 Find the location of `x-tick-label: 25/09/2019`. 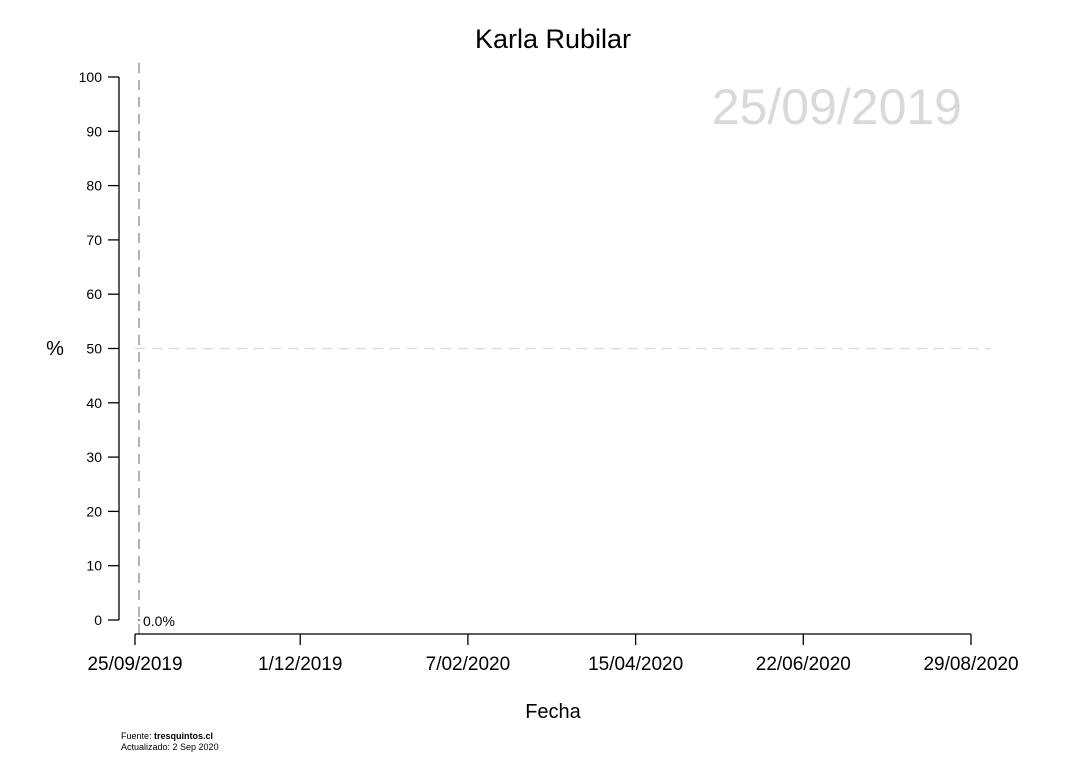

x-tick-label: 25/09/2019 is located at coordinates (134, 664).